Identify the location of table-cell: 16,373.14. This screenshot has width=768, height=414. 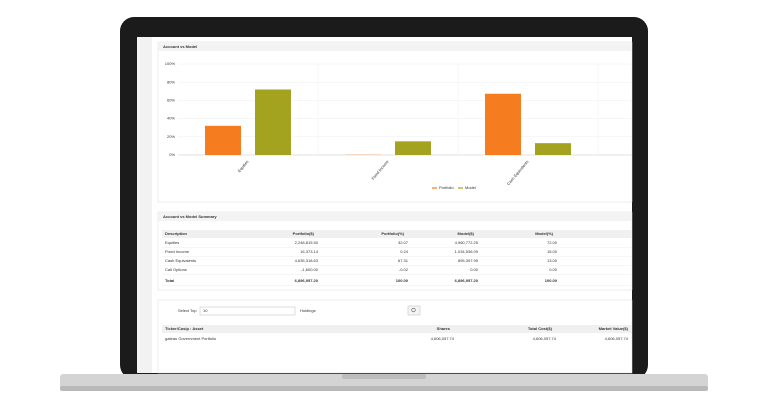
(309, 251).